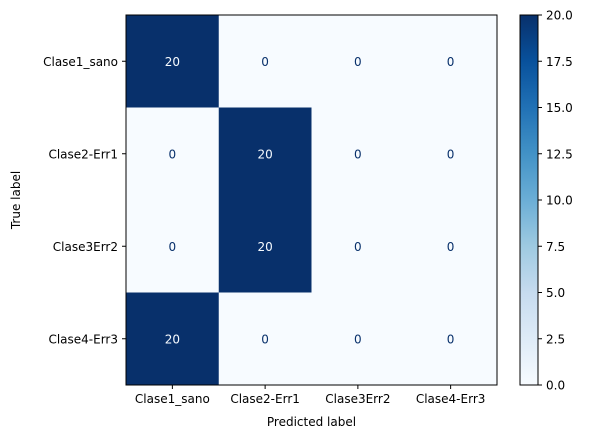 The width and height of the screenshot is (589, 438). Describe the element at coordinates (555, 339) in the screenshot. I see `colorbar-tick-label: 2.5` at that location.